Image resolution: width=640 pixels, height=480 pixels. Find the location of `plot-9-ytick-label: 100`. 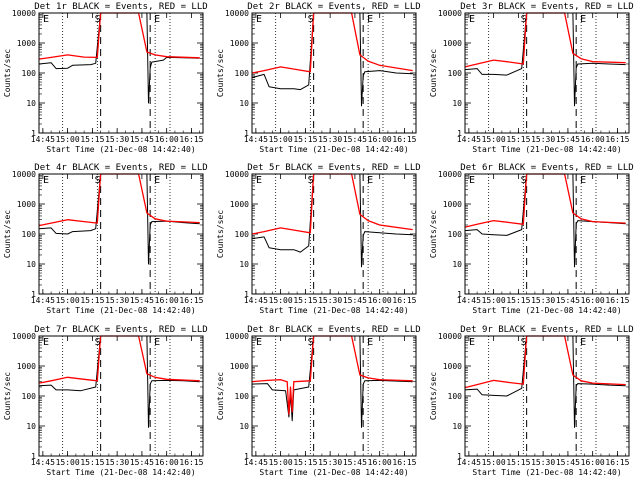

plot-9-ytick-label: 100 is located at coordinates (455, 396).